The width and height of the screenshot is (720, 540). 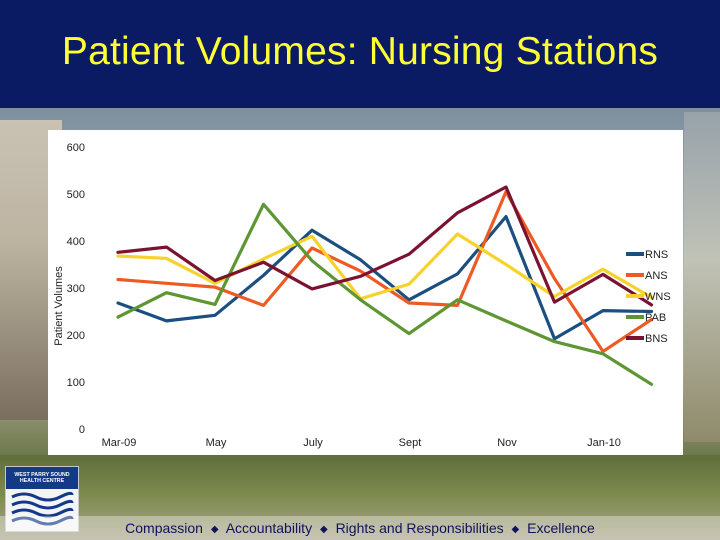 What do you see at coordinates (76, 289) in the screenshot?
I see `y-tick-label: 300` at bounding box center [76, 289].